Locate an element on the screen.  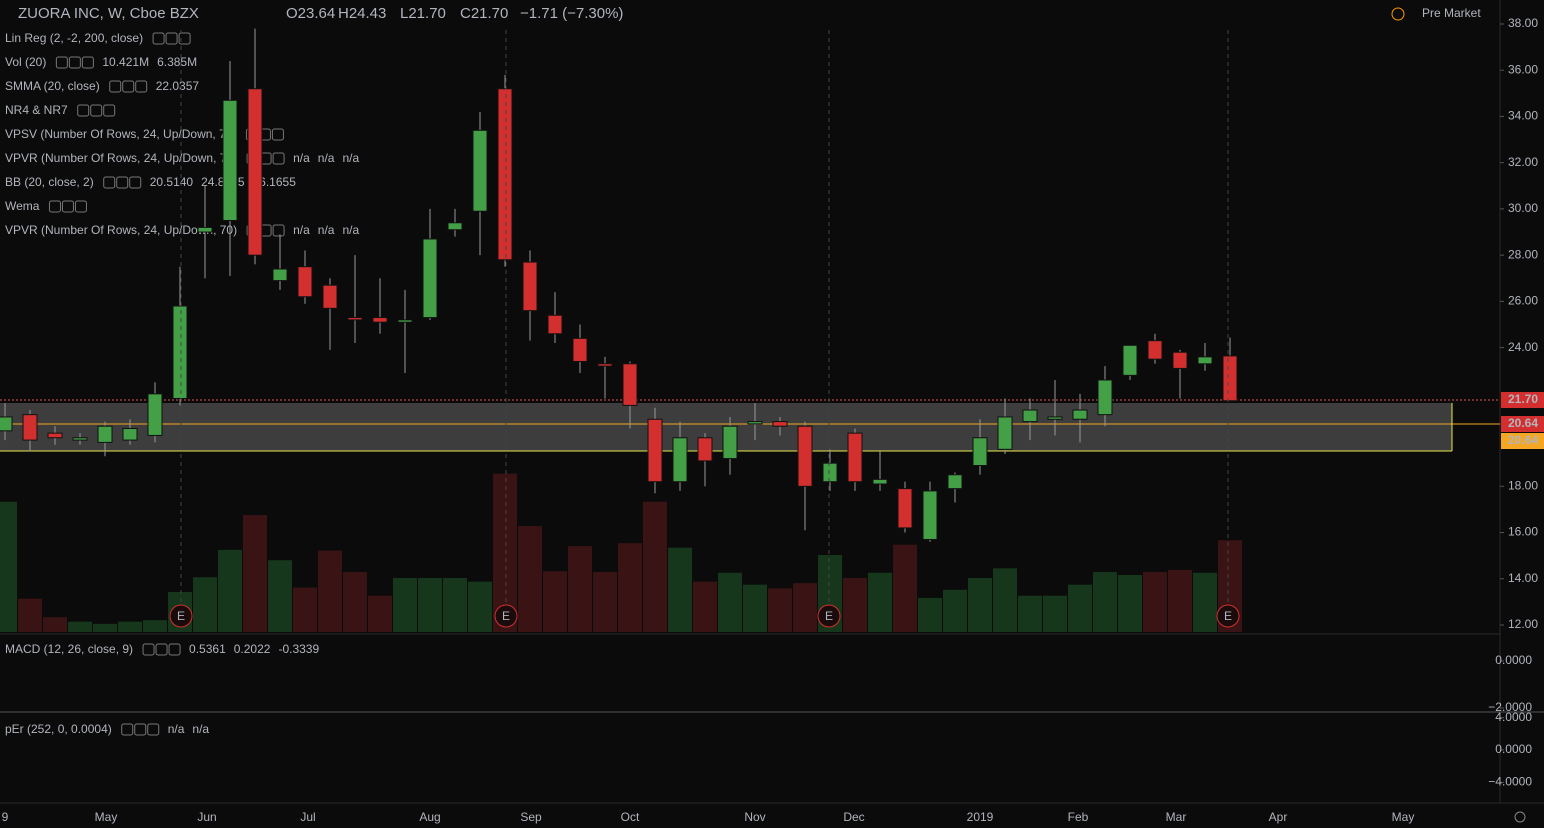
price-label: 26.00 is located at coordinates (1523, 301).